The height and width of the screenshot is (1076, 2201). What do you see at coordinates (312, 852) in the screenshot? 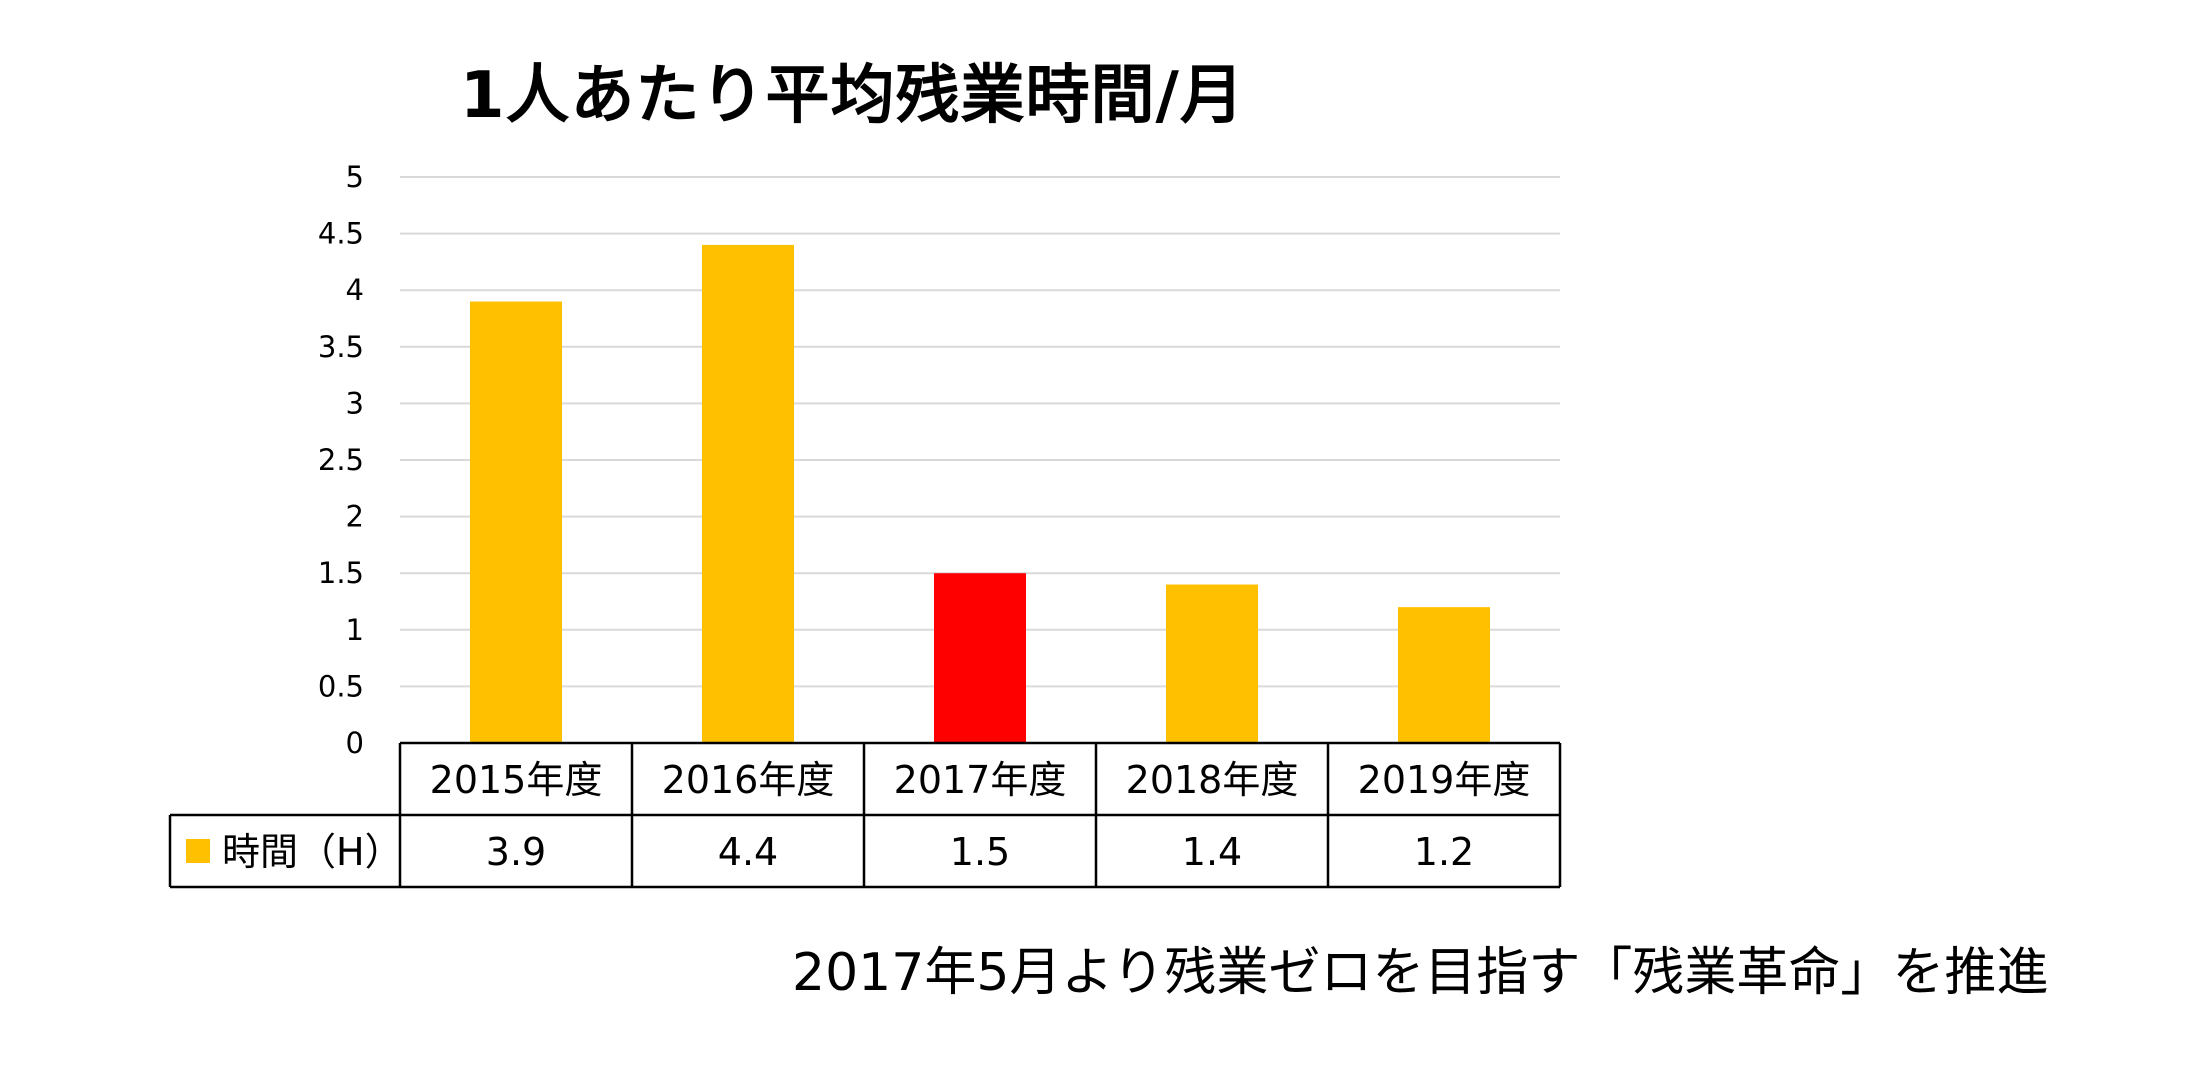
I see `legend-label: 時間（H）` at bounding box center [312, 852].